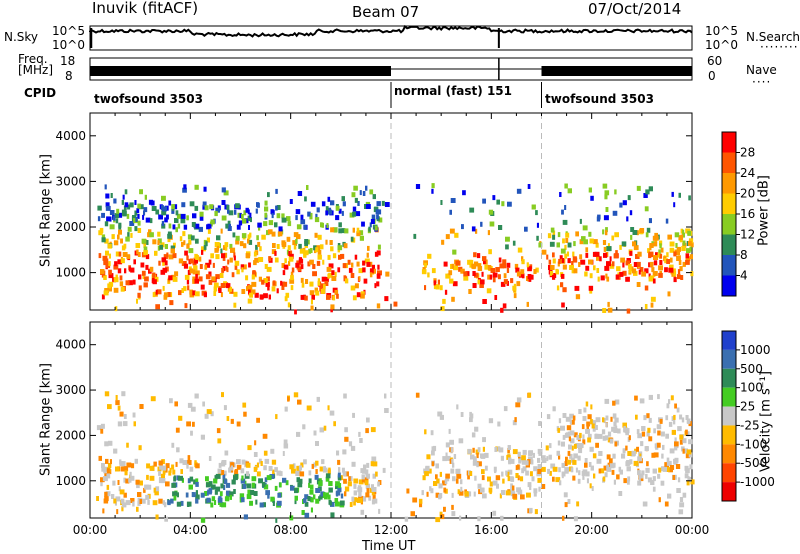 The image size is (800, 554). Describe the element at coordinates (68, 45) in the screenshot. I see `nsky-tick-bottom: 10^0` at that location.